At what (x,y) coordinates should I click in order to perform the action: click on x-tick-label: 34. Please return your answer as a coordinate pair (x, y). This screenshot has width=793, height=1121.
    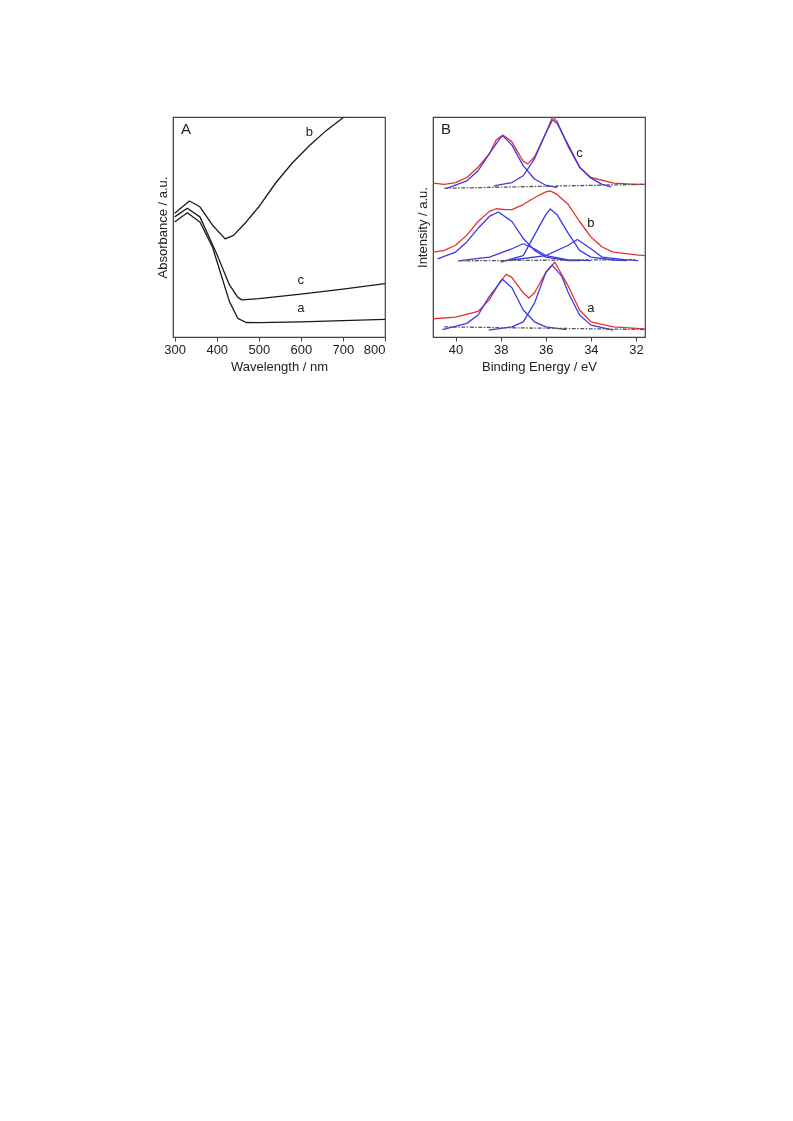
    Looking at the image, I should click on (591, 349).